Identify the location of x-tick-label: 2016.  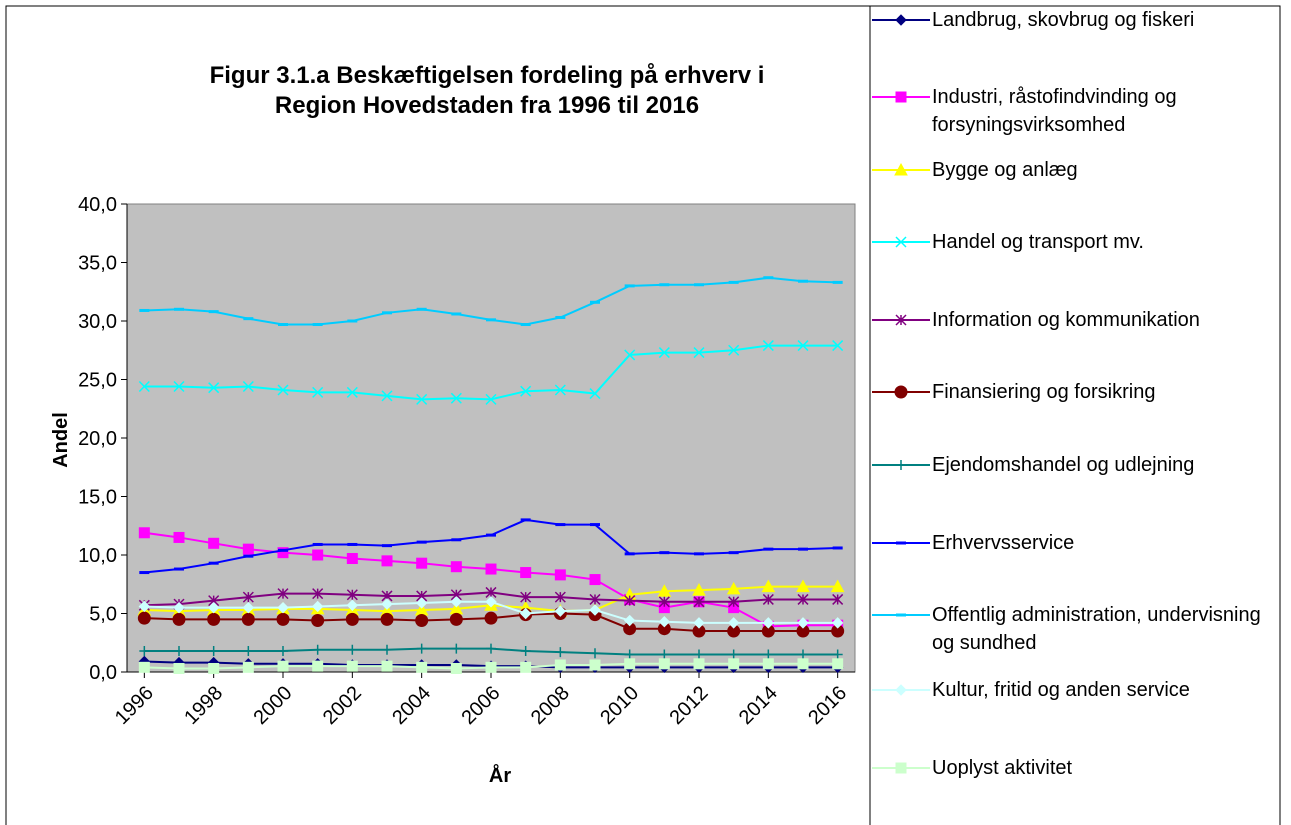
(827, 705).